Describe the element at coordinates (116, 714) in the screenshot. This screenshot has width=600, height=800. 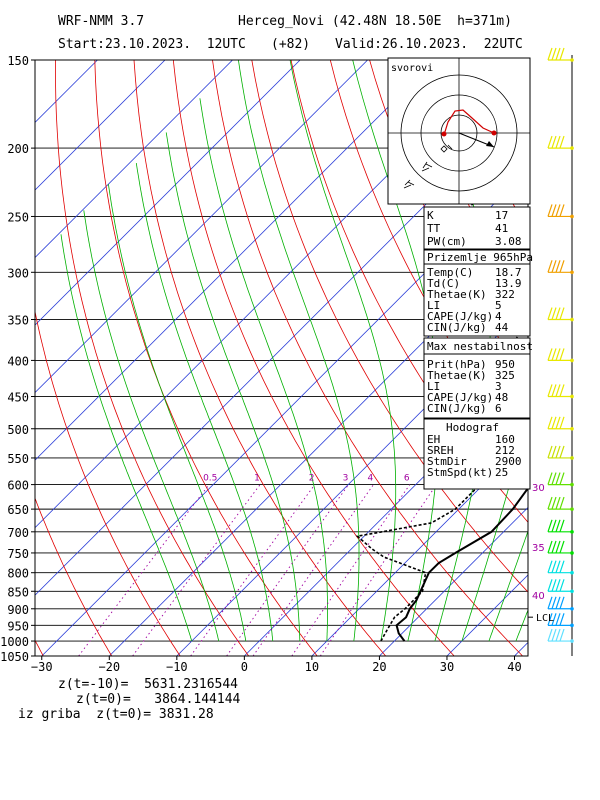
I see `z-grib-line: iz griba z(t=0)= 3831.28` at that location.